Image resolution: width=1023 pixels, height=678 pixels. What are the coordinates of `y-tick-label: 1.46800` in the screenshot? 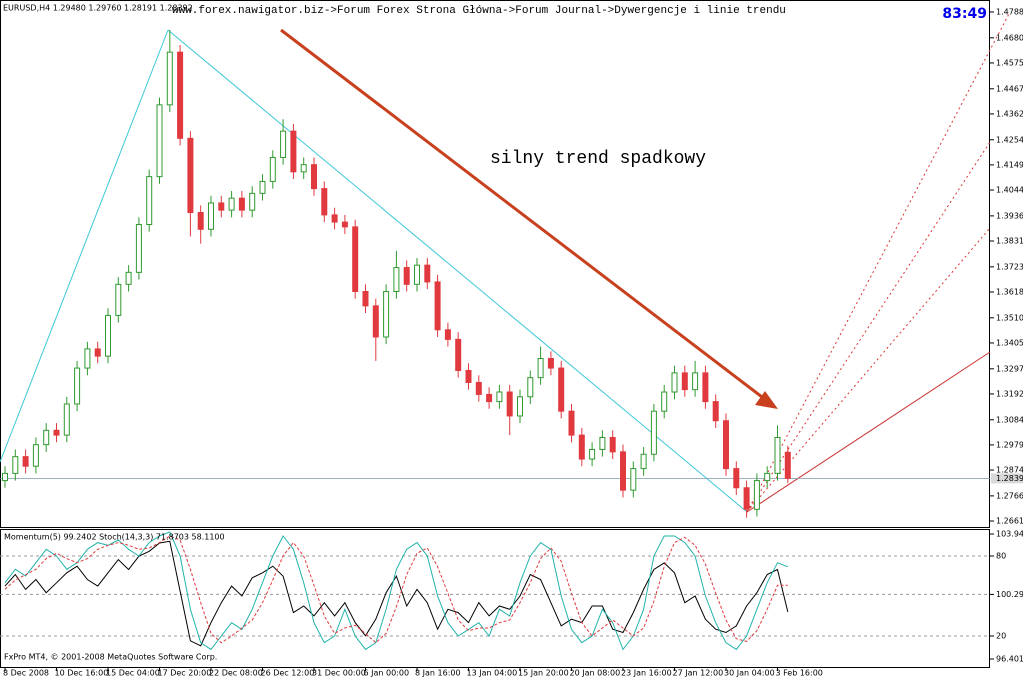 It's located at (1009, 37).